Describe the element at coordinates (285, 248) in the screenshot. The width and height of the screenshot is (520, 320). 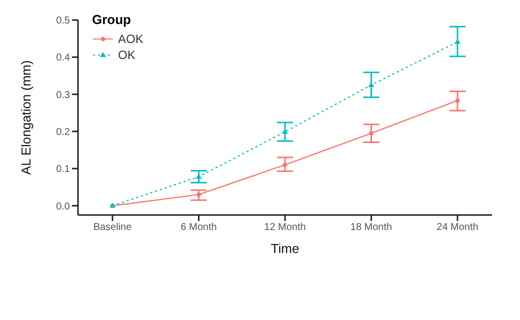
I see `x-axis-title: Time` at that location.